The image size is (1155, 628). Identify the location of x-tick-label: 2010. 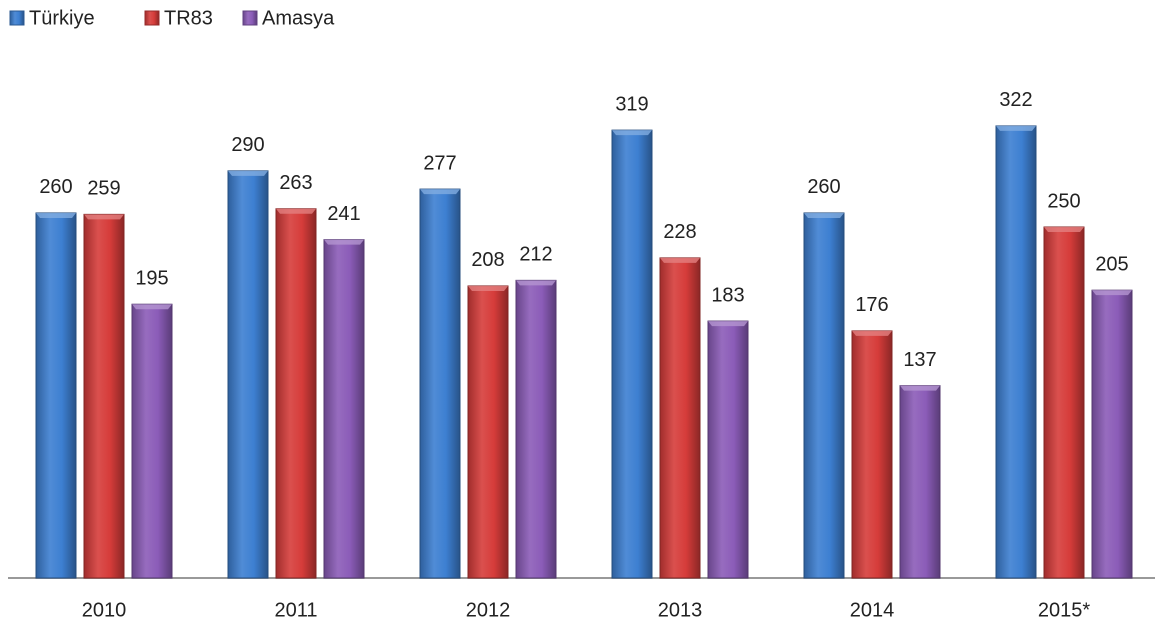
(104, 610).